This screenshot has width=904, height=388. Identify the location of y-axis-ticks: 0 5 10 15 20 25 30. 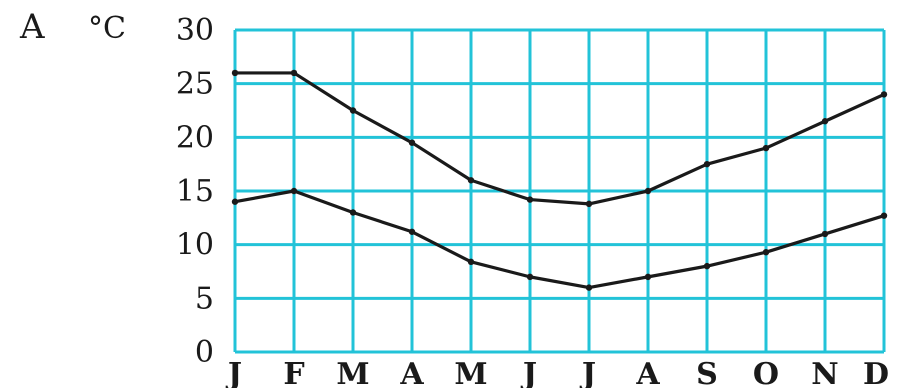
(195, 191).